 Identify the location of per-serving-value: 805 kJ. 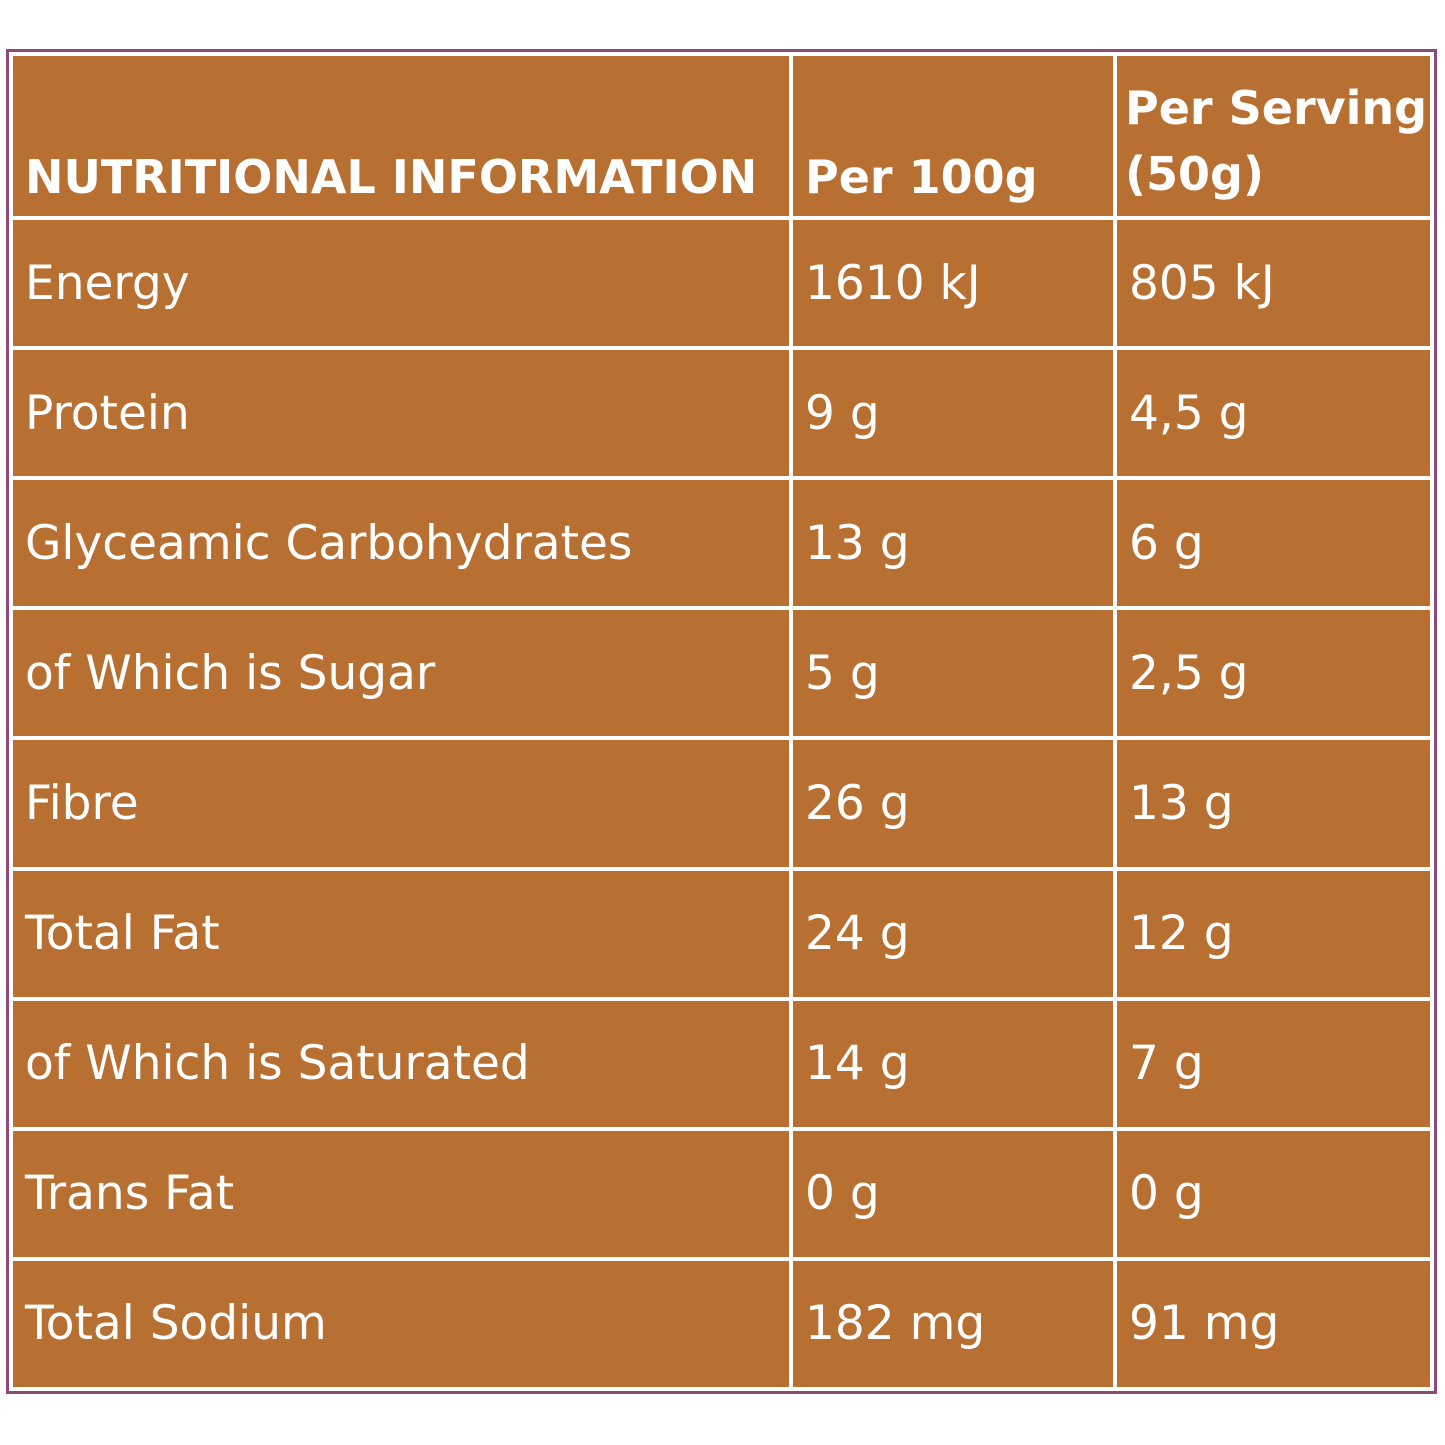
(1273, 283).